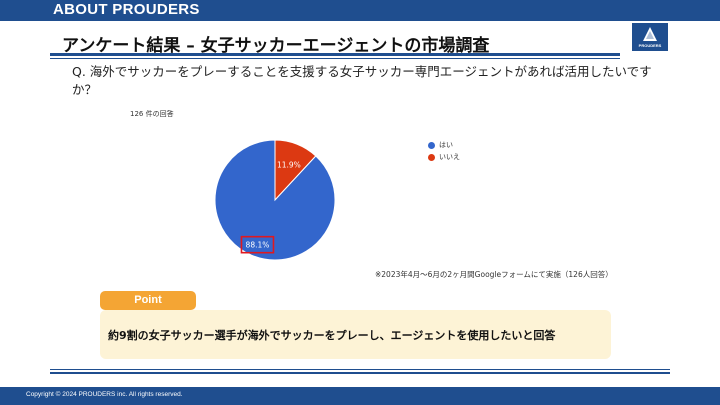 Image resolution: width=720 pixels, height=405 pixels. Describe the element at coordinates (360, 10) in the screenshot. I see `top-banner: ABOUT PROUDERS` at that location.